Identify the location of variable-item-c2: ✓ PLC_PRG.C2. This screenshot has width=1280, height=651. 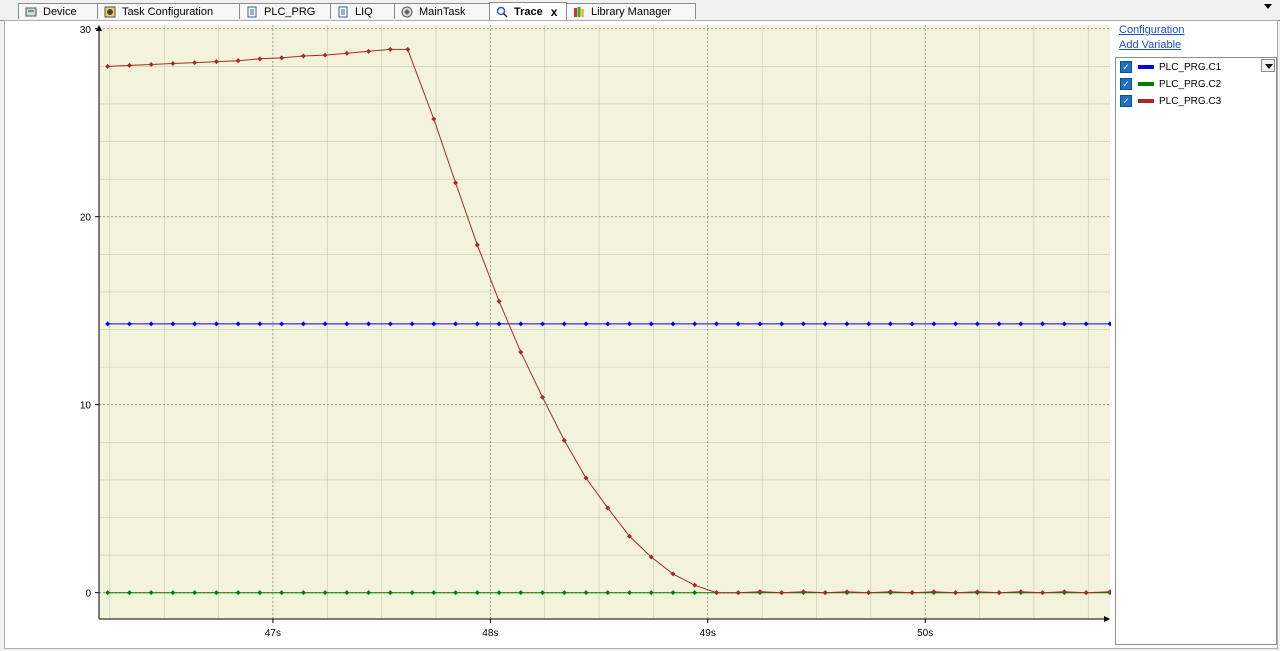
(1170, 84).